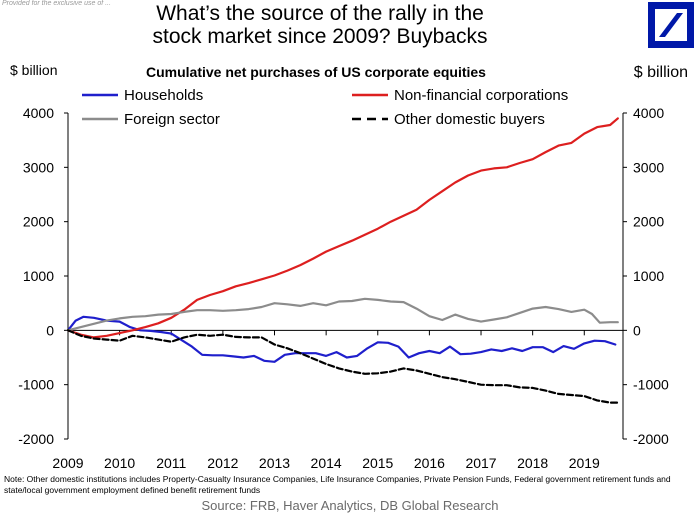 The width and height of the screenshot is (700, 517). What do you see at coordinates (429, 463) in the screenshot?
I see `x-tick-label: 2016` at bounding box center [429, 463].